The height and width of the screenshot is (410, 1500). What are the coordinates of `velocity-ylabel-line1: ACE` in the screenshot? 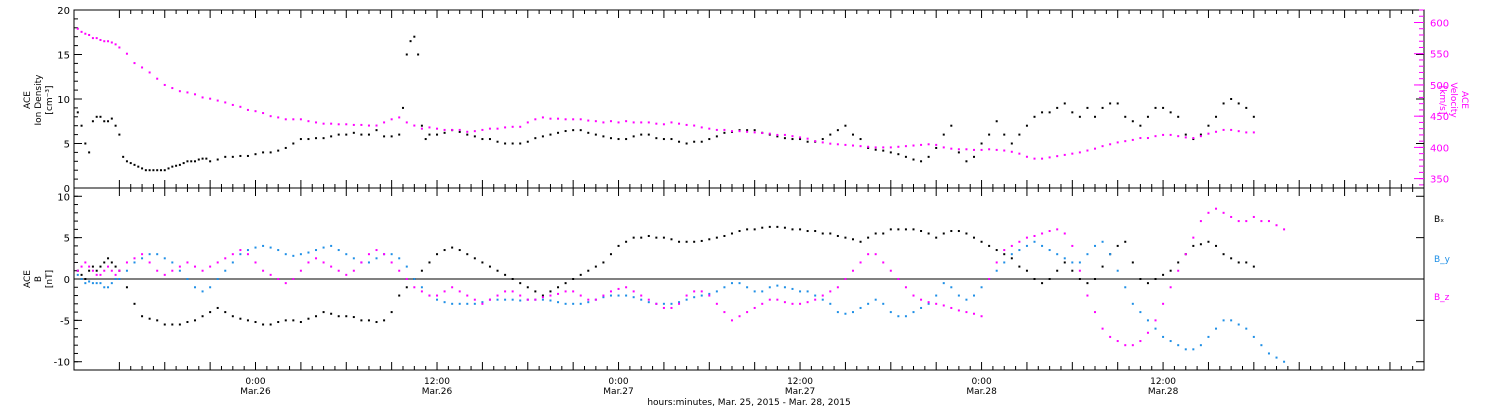 It's located at (1464, 100).